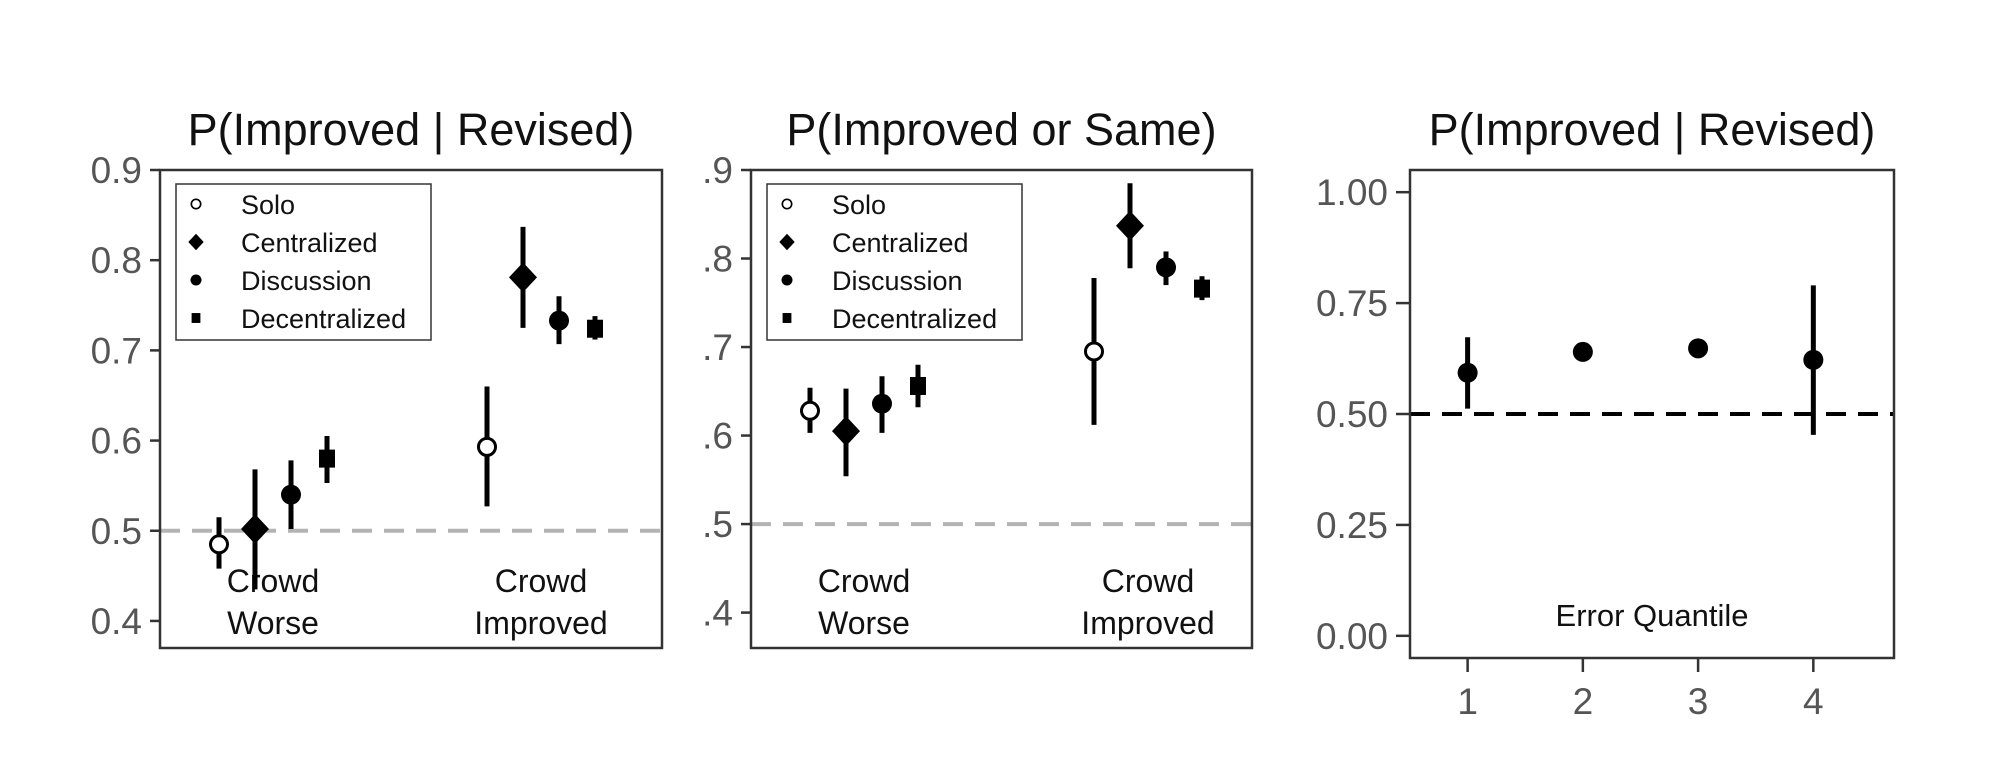 The width and height of the screenshot is (1999, 777). What do you see at coordinates (1813, 701) in the screenshot?
I see `x-tick-label: 4` at bounding box center [1813, 701].